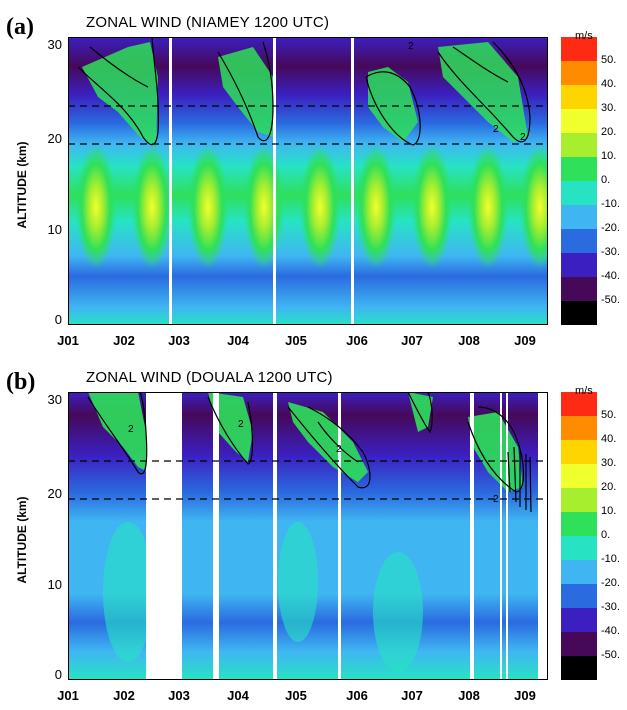 The width and height of the screenshot is (627, 710). What do you see at coordinates (296, 695) in the screenshot?
I see `x-tick-label: J05` at bounding box center [296, 695].